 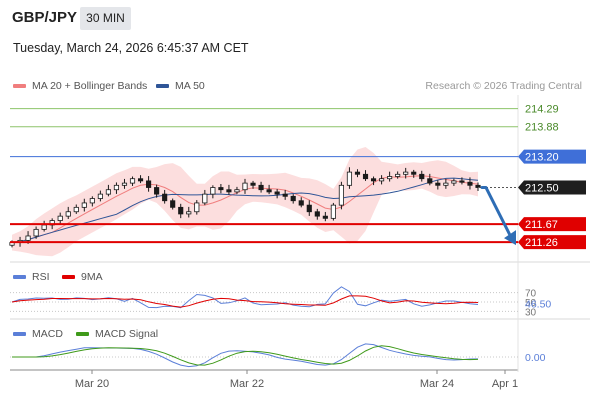 I want to click on legend-rsi-ma: 9MA, so click(x=82, y=277).